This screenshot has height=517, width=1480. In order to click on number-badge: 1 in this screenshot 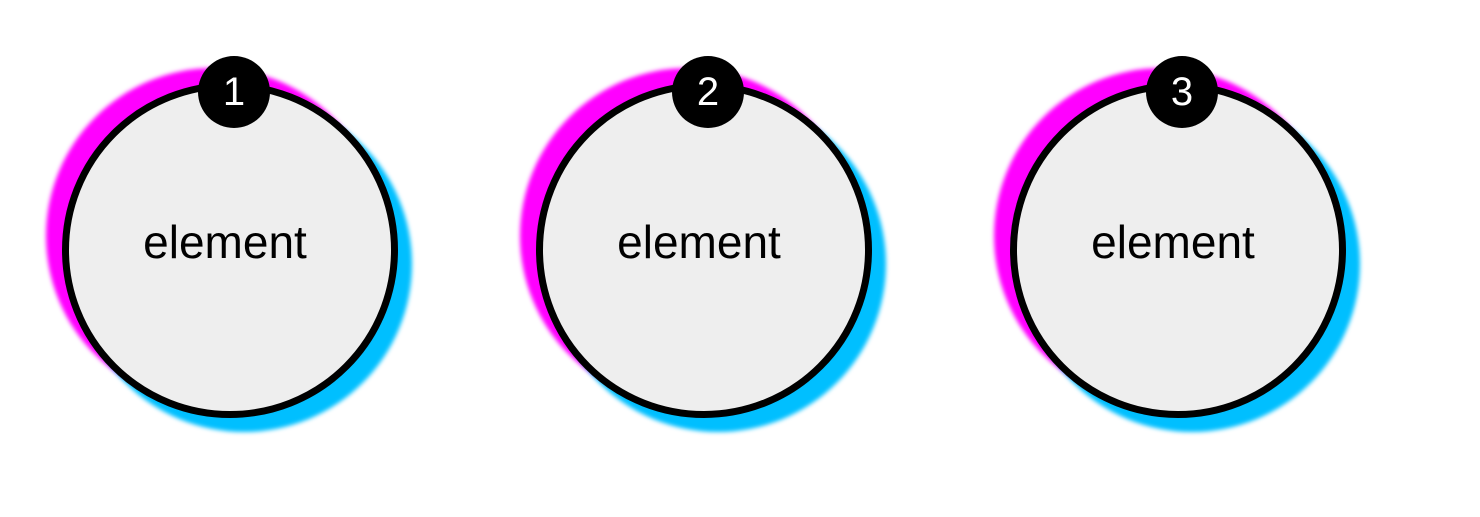, I will do `click(234, 92)`.